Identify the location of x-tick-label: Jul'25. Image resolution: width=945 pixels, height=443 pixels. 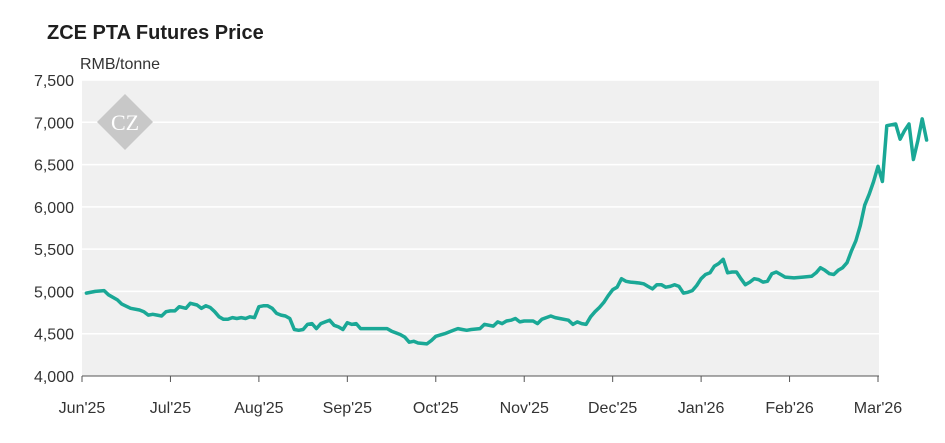
(170, 408).